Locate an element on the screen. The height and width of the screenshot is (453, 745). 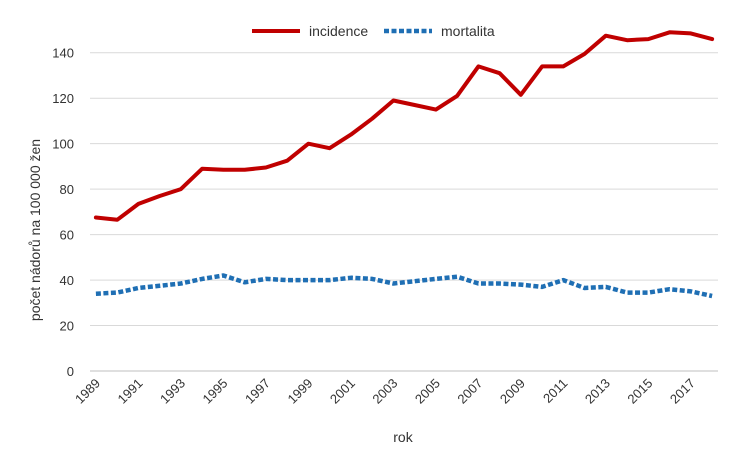
x-tick-label-1991: 1991 is located at coordinates (130, 391).